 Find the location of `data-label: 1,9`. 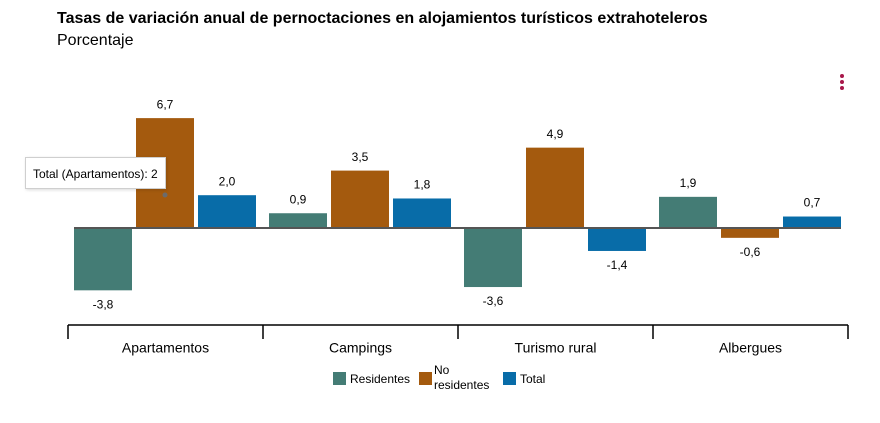

data-label: 1,9 is located at coordinates (688, 183).